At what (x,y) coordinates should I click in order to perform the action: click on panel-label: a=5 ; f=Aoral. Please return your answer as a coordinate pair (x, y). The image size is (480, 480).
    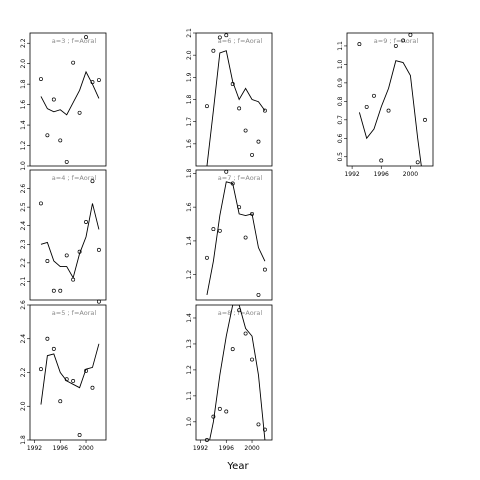
    Looking at the image, I should click on (74, 313).